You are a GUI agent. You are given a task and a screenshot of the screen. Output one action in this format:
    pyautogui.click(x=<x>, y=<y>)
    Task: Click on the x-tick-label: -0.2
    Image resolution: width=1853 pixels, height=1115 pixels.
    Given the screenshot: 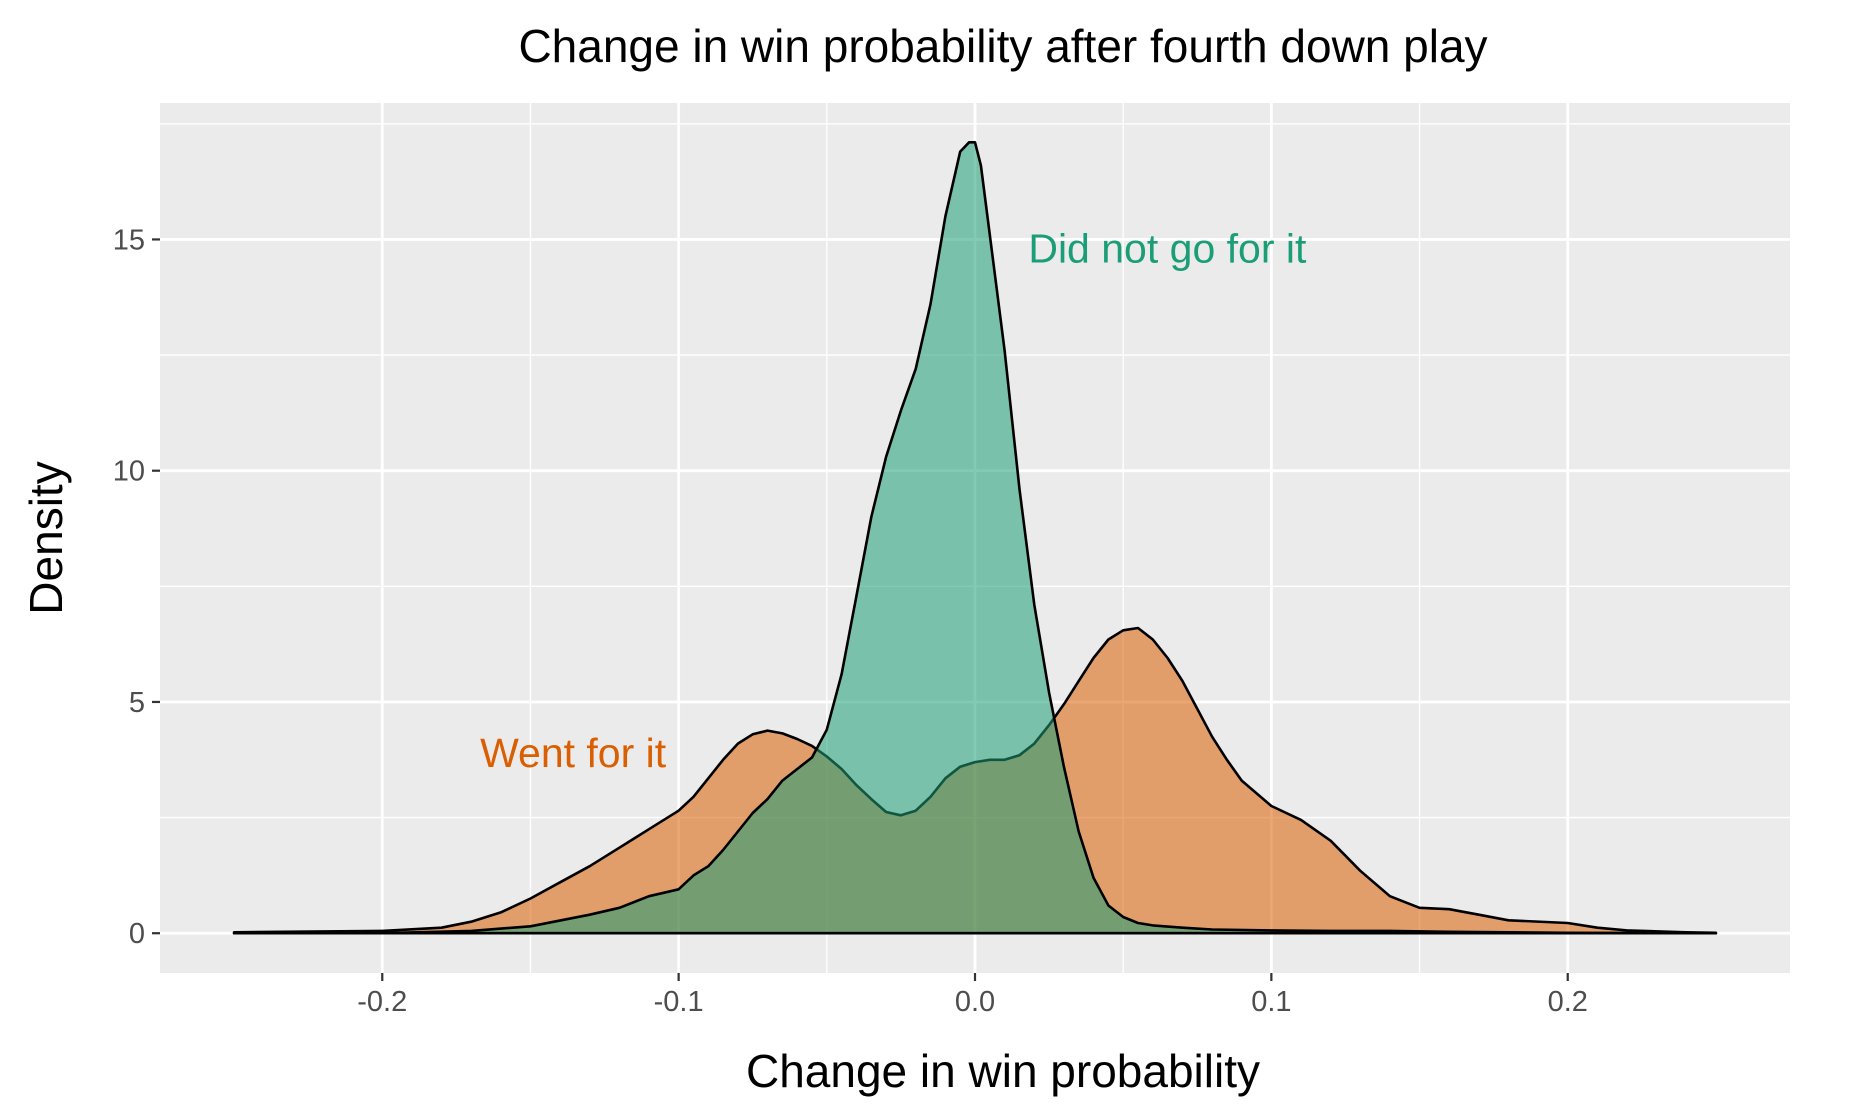 What is the action you would take?
    pyautogui.click(x=382, y=1002)
    